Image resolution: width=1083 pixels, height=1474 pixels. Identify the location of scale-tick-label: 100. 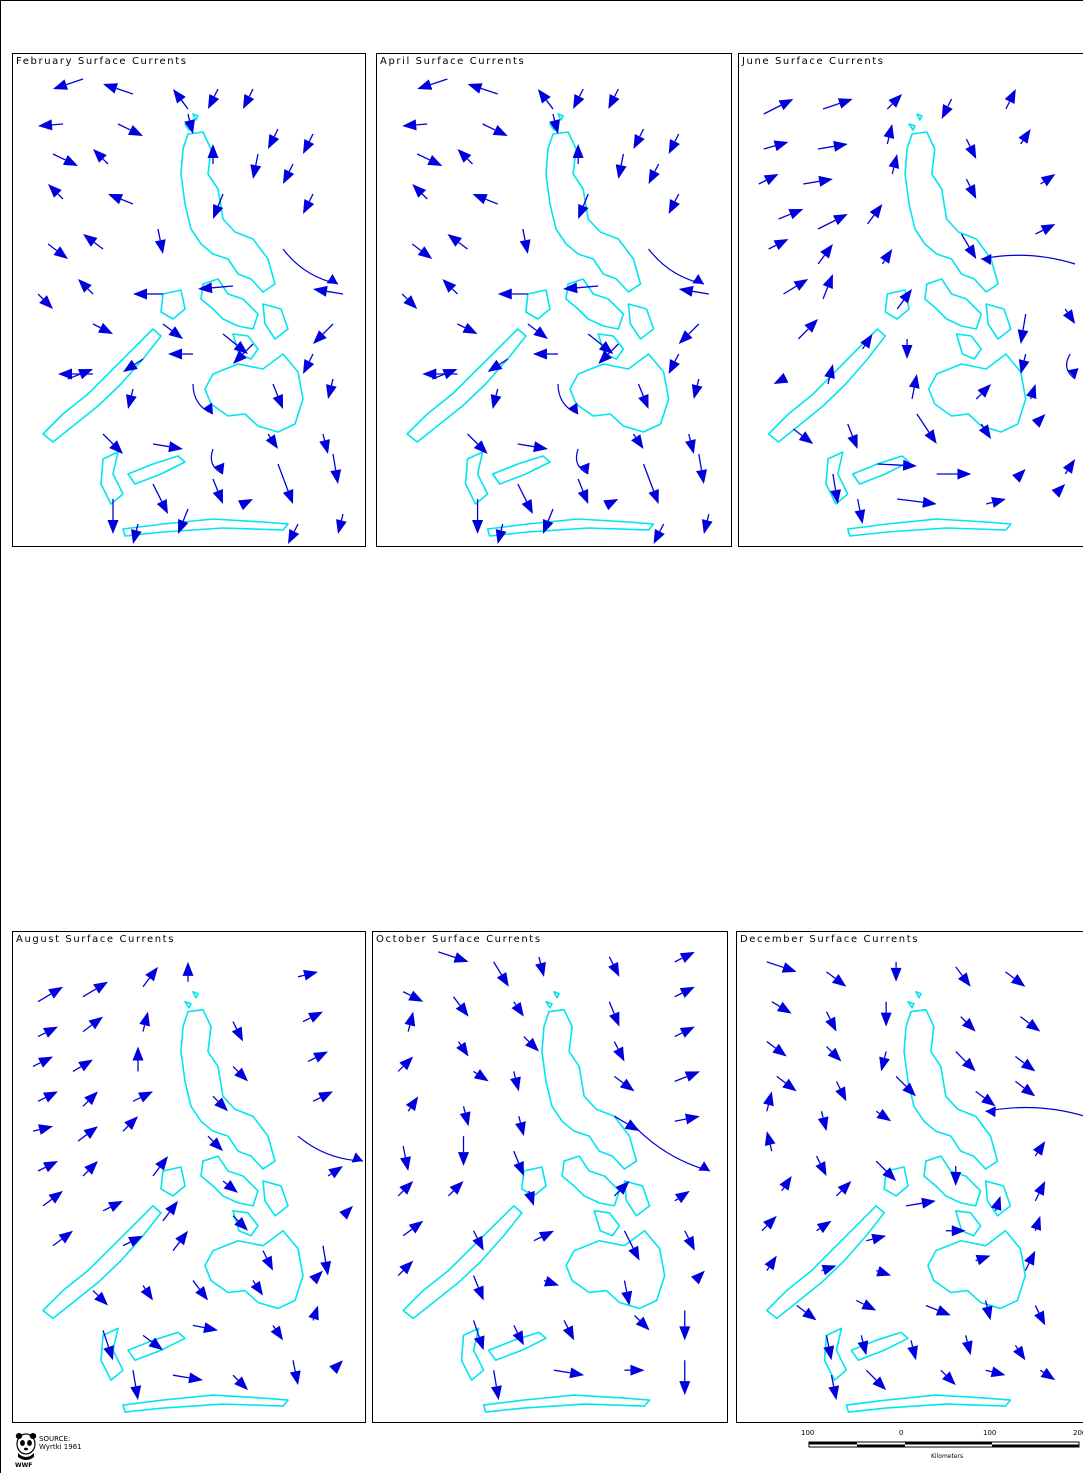
(807, 1433).